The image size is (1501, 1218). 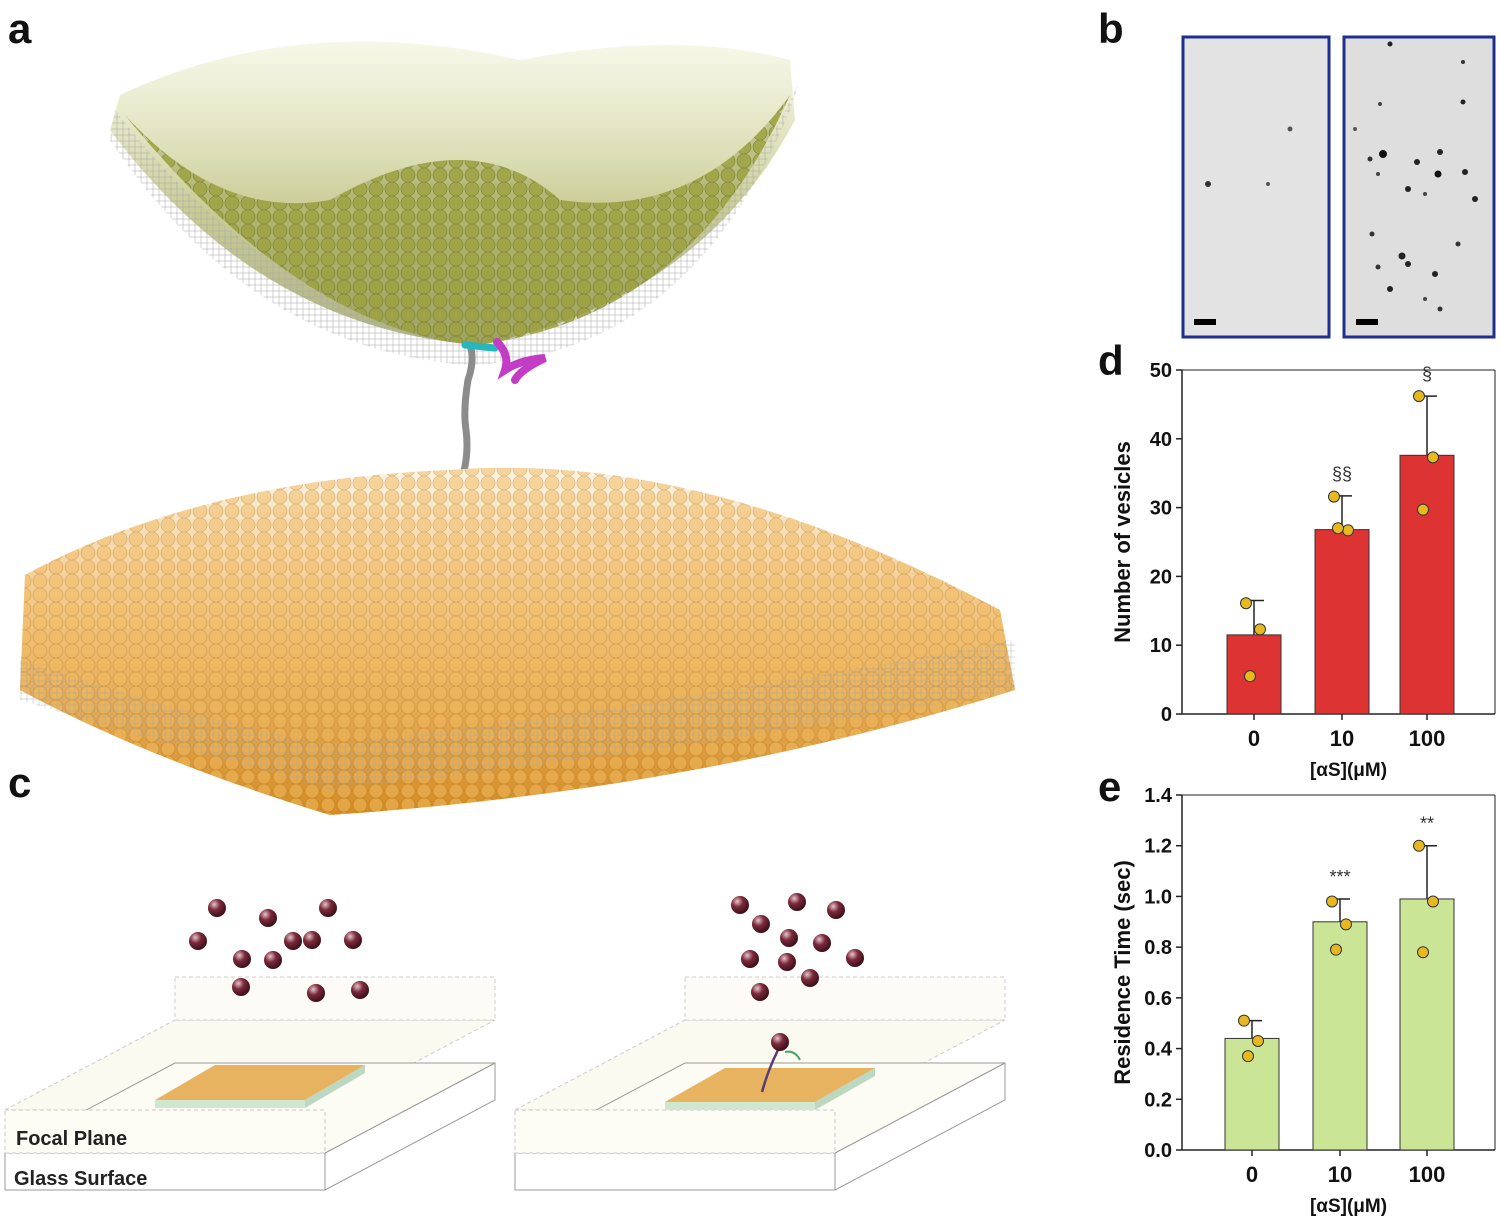 What do you see at coordinates (1256, 187) in the screenshot?
I see `microscopy-frame-left` at bounding box center [1256, 187].